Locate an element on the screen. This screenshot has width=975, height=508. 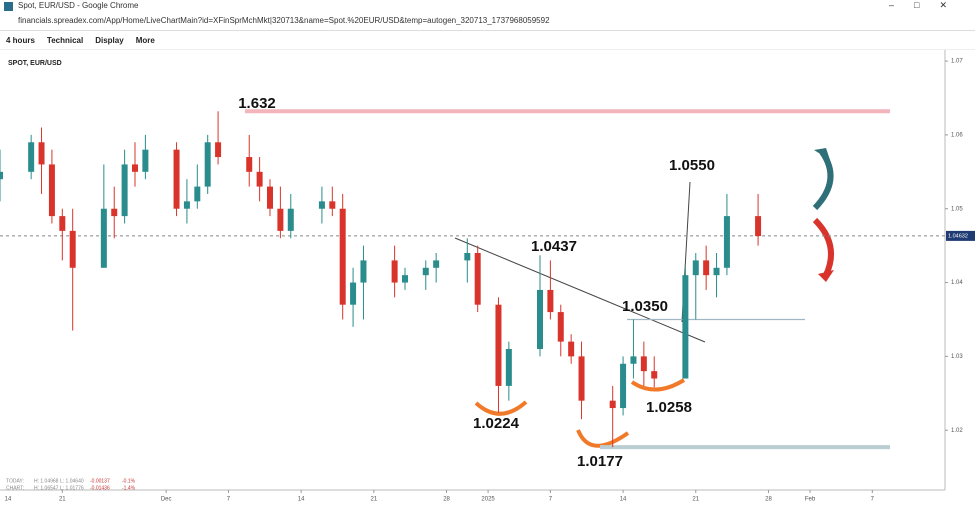
stat: TODAY: is located at coordinates (15, 481).